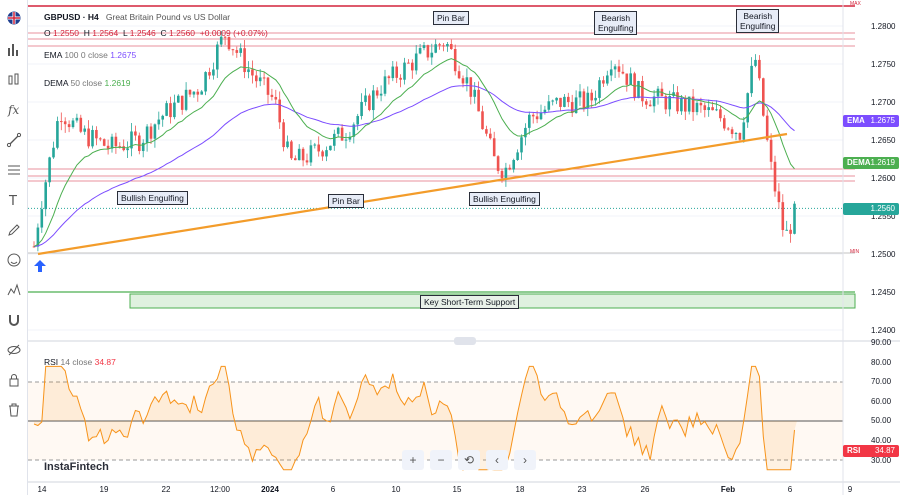  Describe the element at coordinates (413, 460) in the screenshot. I see `zoom-in-button: +` at that location.